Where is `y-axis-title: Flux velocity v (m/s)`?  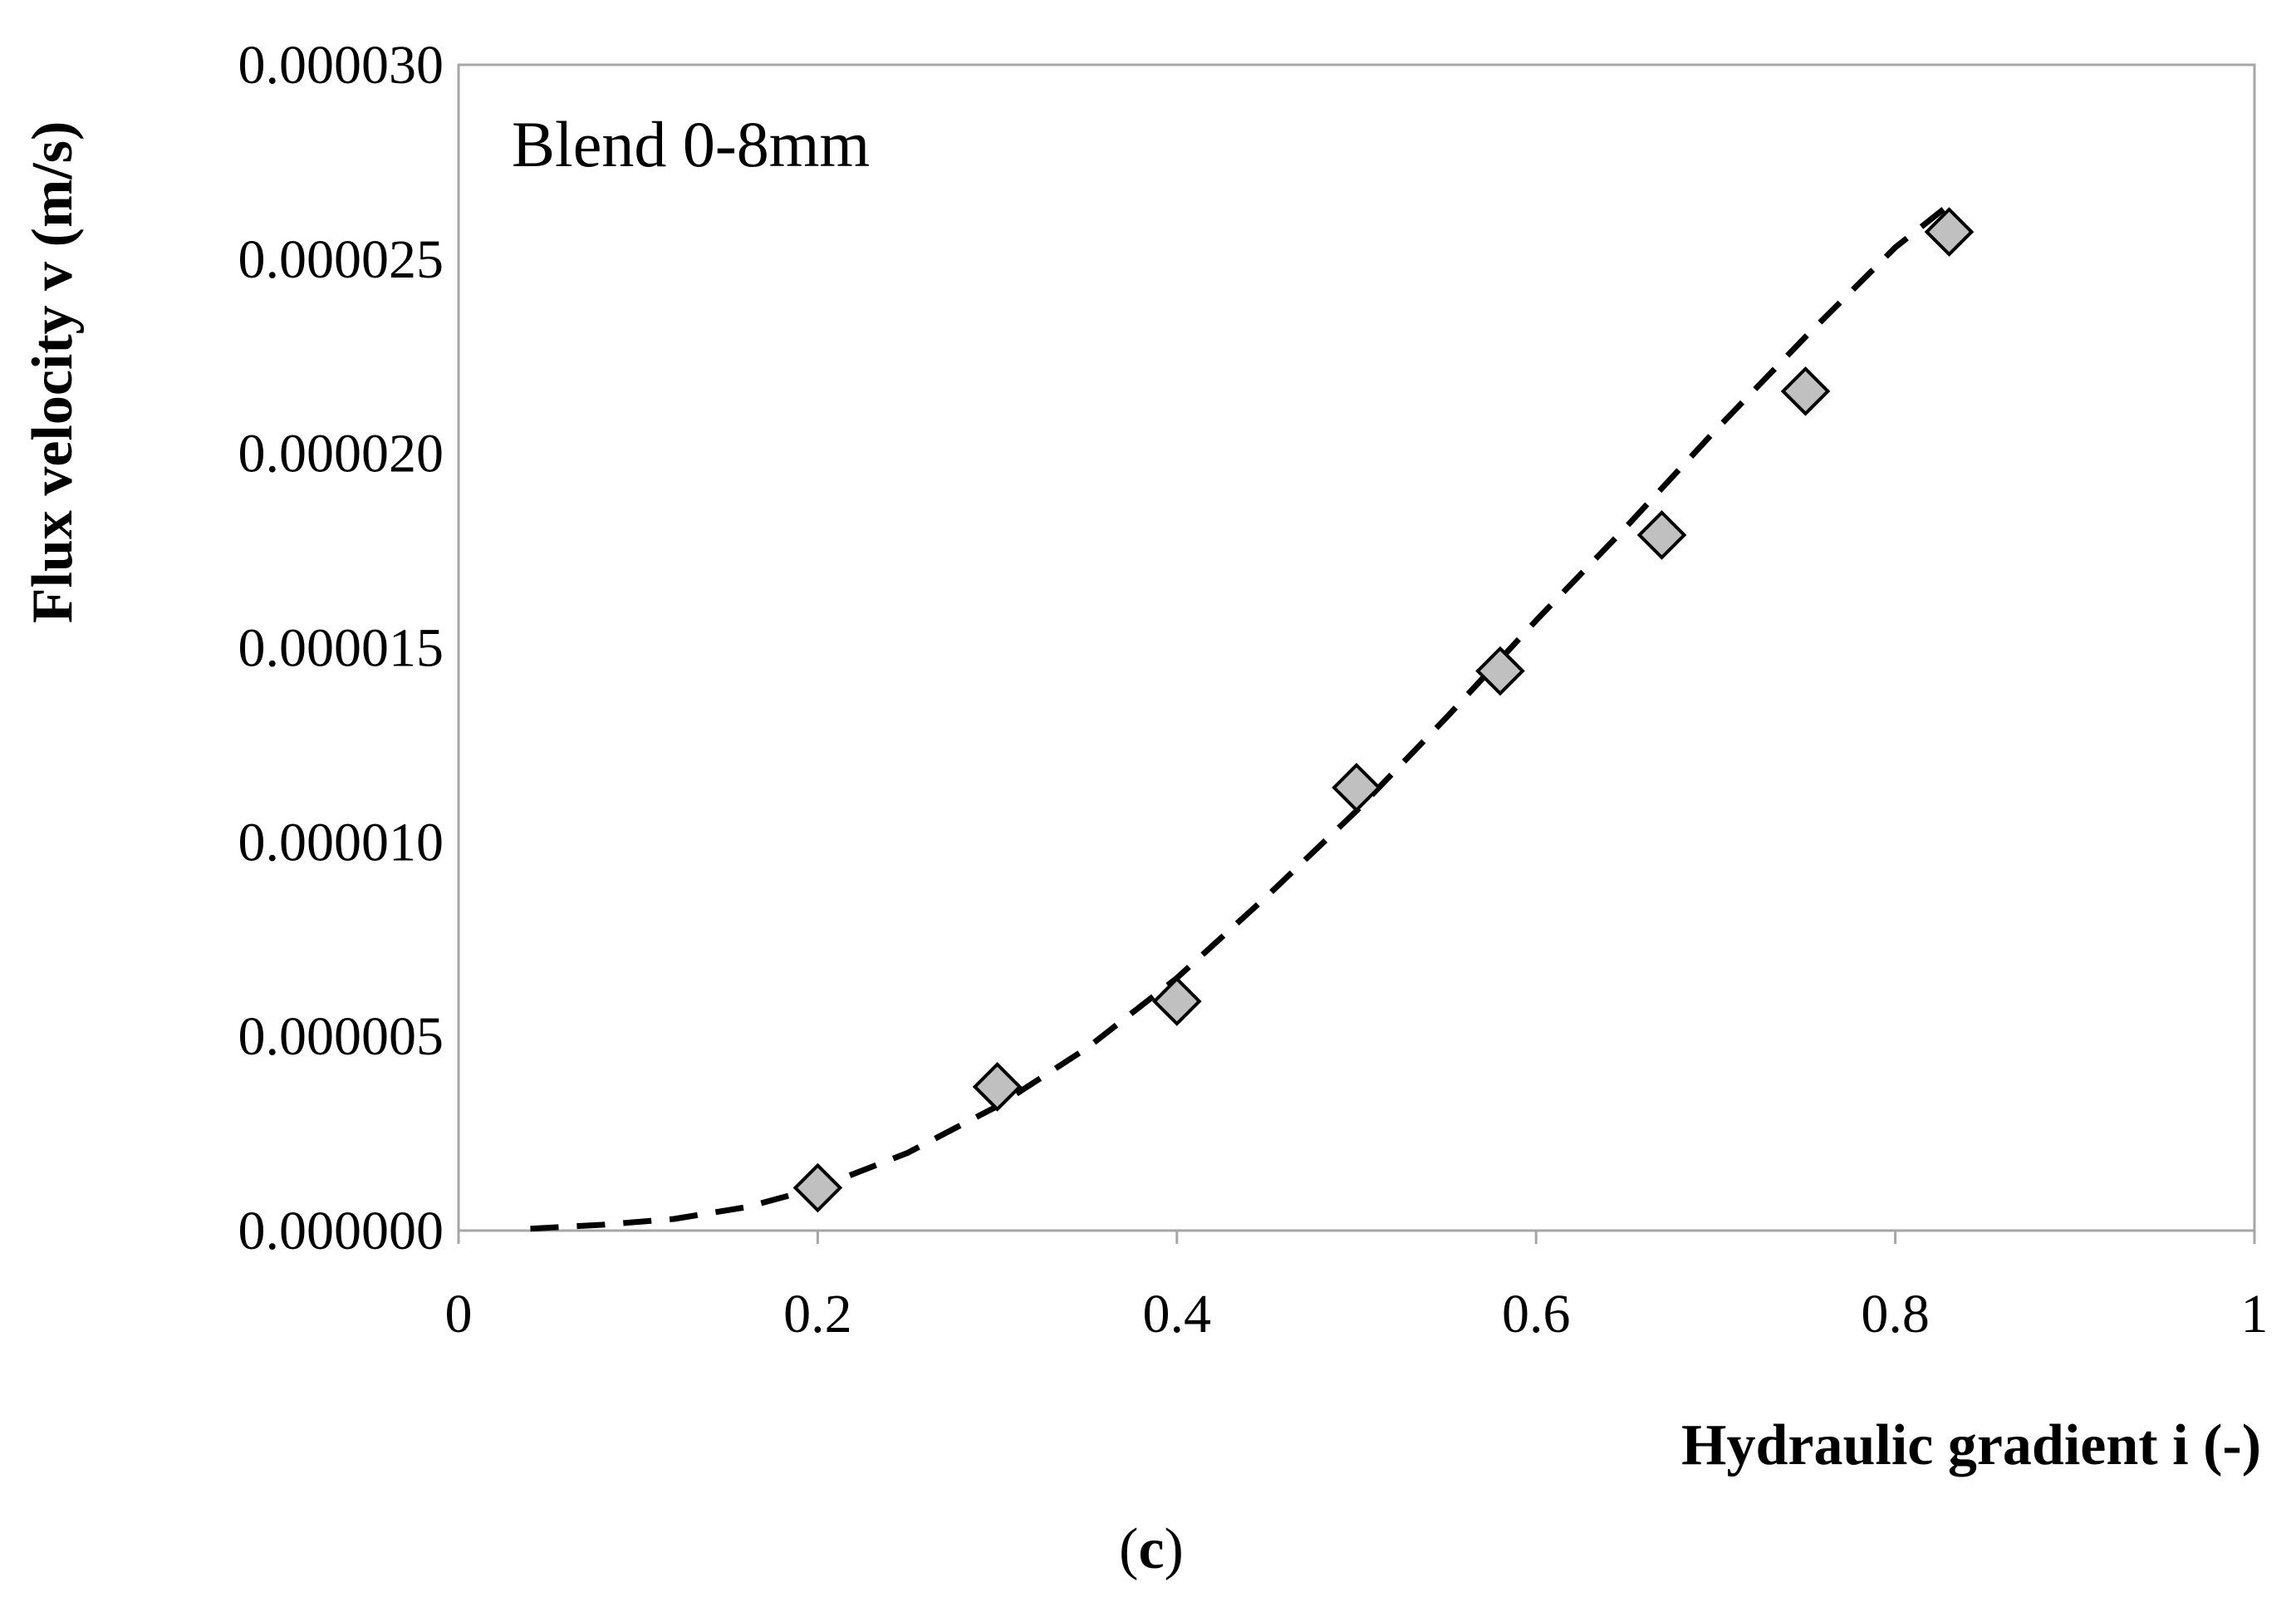 y-axis-title: Flux velocity v (m/s) is located at coordinates (53, 373).